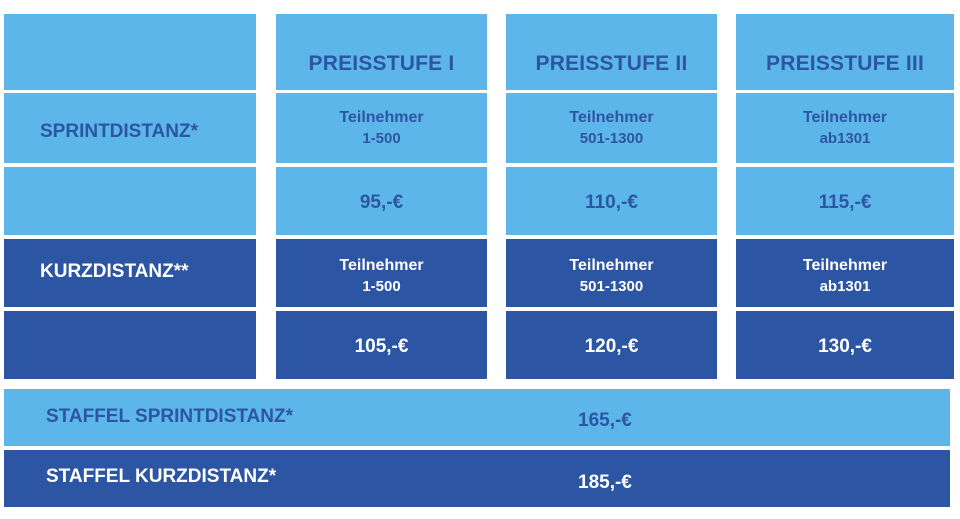  What do you see at coordinates (130, 345) in the screenshot?
I see `kurz-price-empty-cell` at bounding box center [130, 345].